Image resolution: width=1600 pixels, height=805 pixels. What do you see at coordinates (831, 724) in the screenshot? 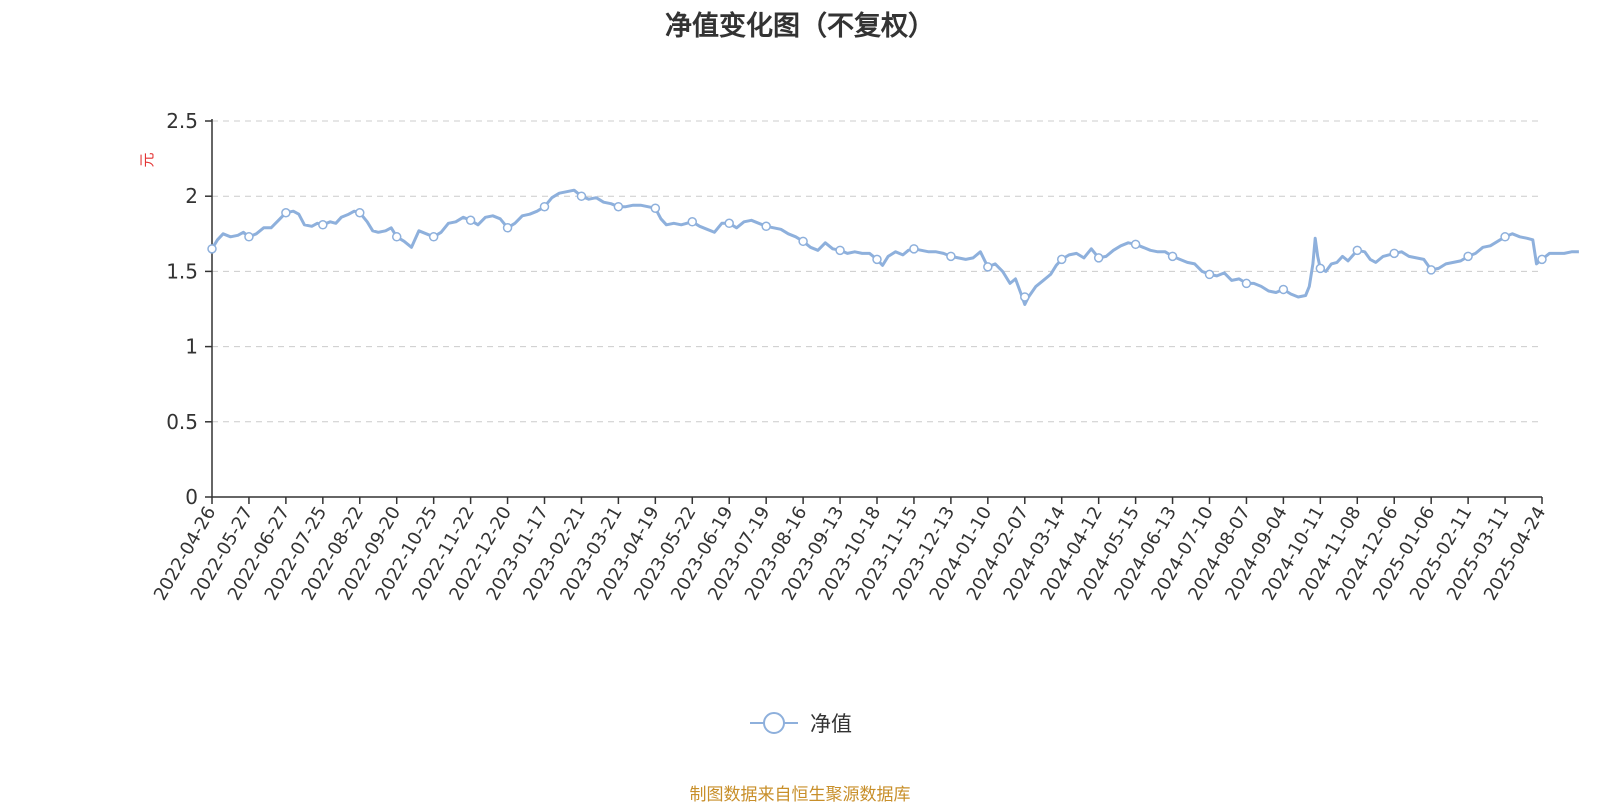
I see `legend-label: 净值` at bounding box center [831, 724].